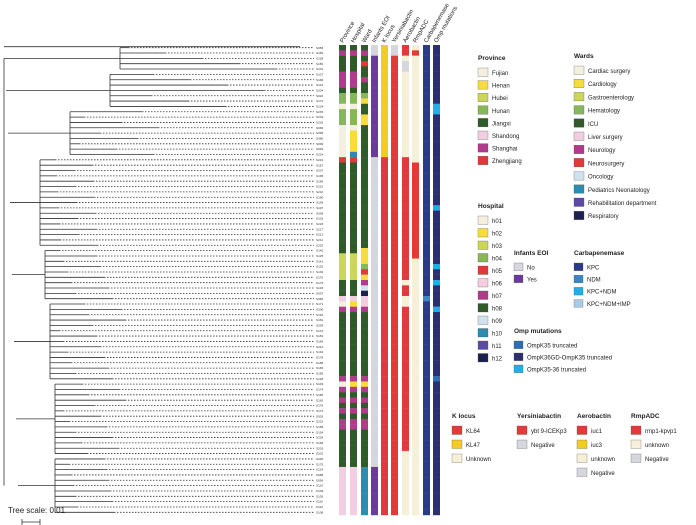 This screenshot has height=525, width=696. What do you see at coordinates (320, 347) in the screenshot?
I see `leaf-label: S212` at bounding box center [320, 347].